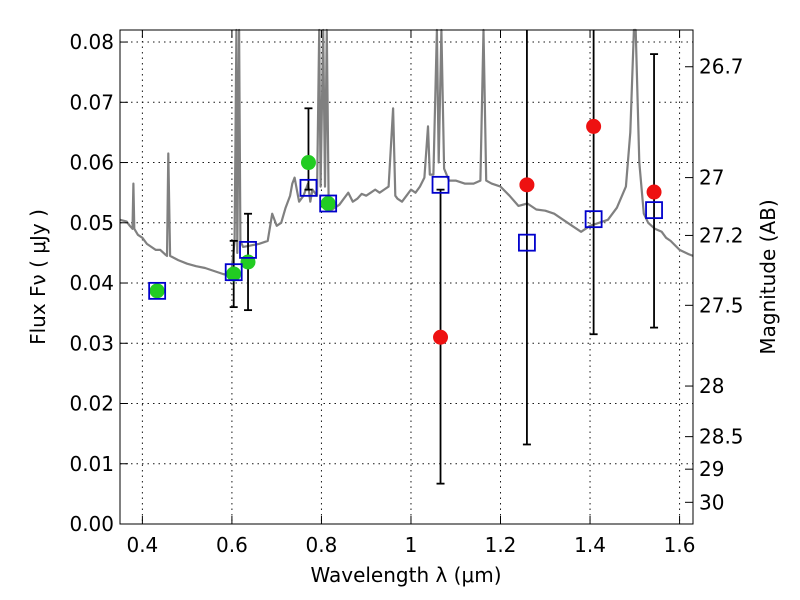  What do you see at coordinates (501, 545) in the screenshot?
I see `x-tick-label: 1.2` at bounding box center [501, 545].